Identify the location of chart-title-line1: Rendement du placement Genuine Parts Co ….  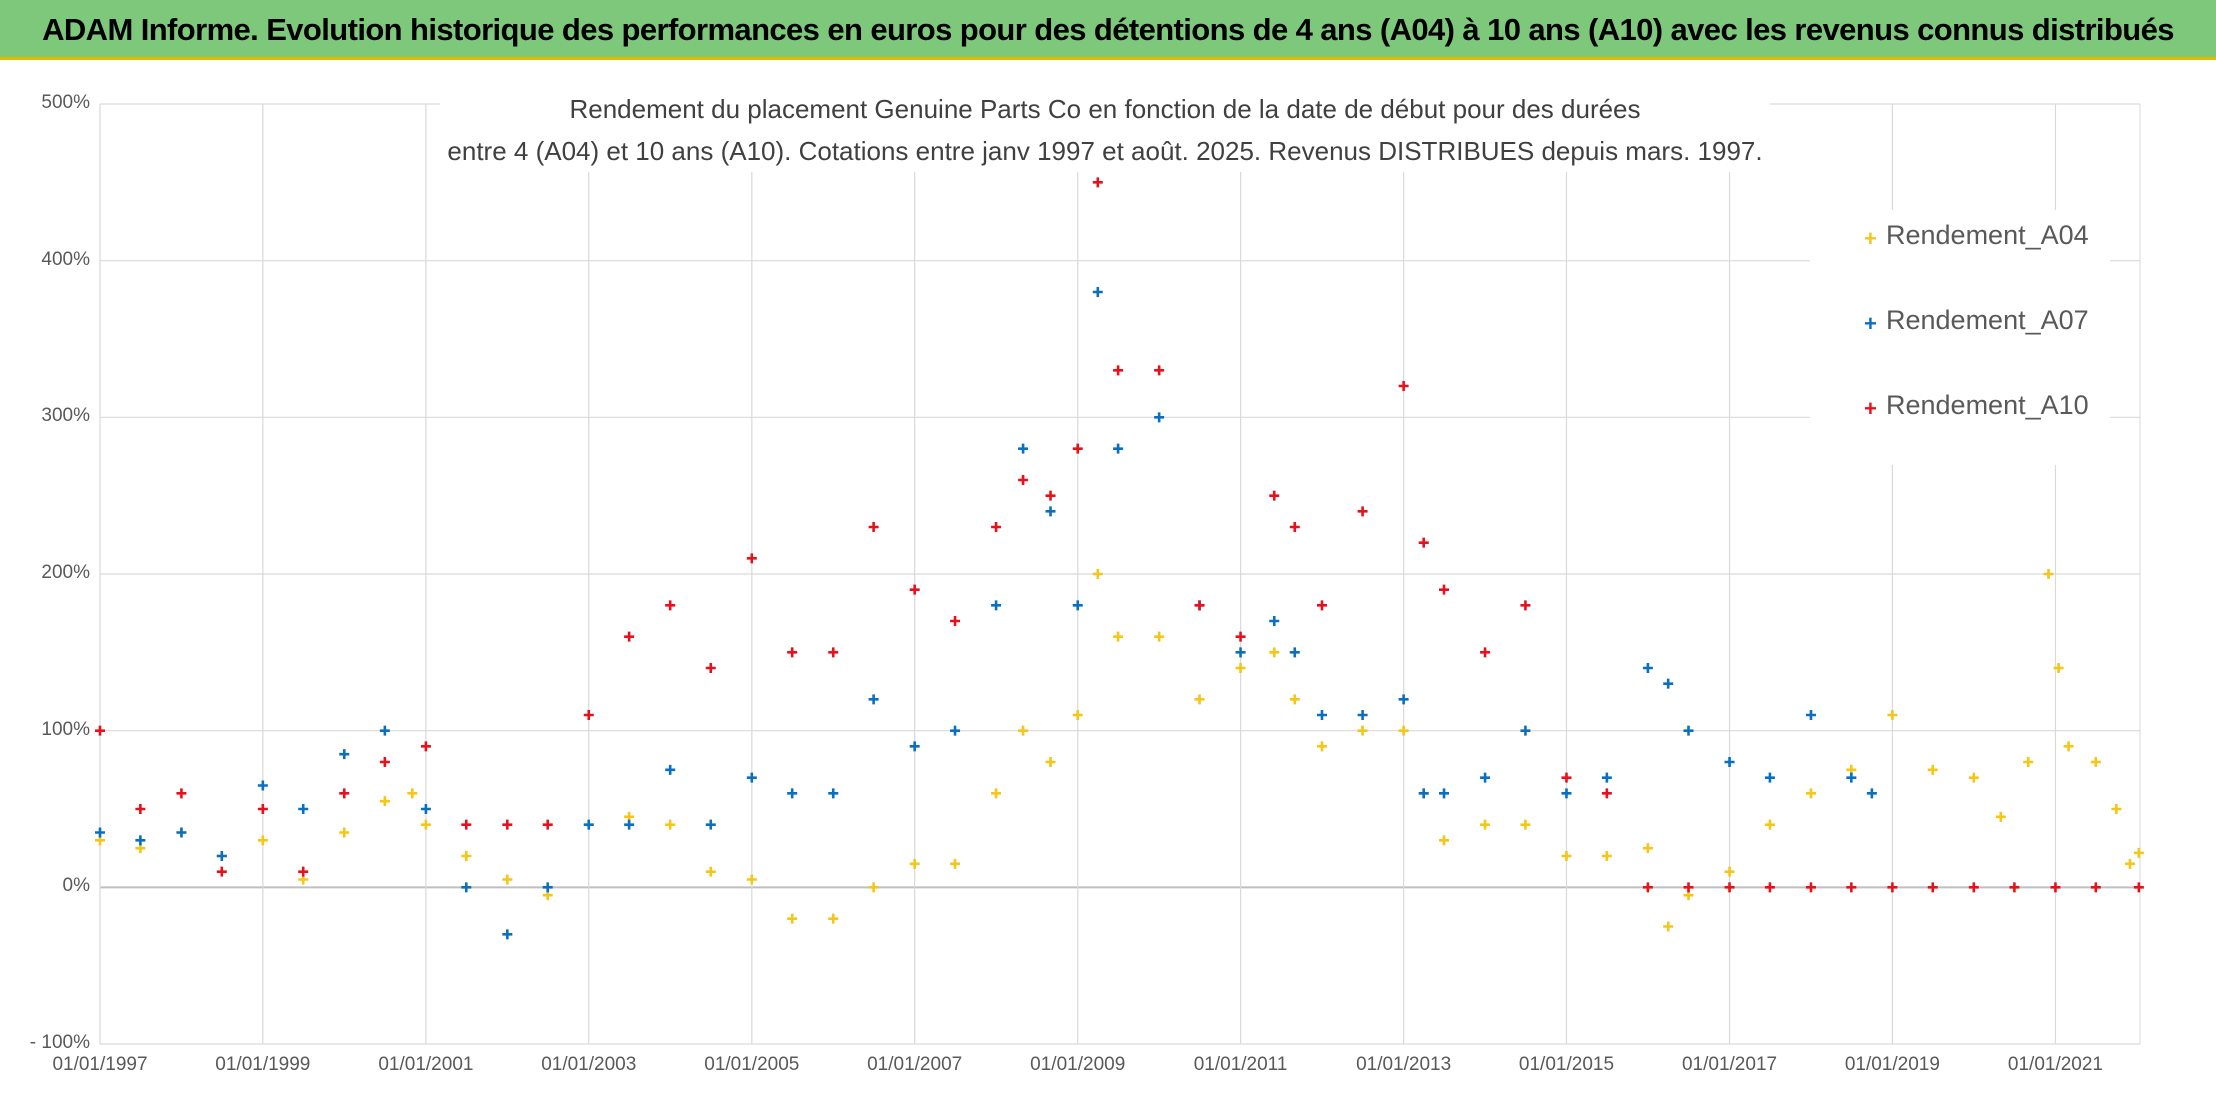
(1105, 109).